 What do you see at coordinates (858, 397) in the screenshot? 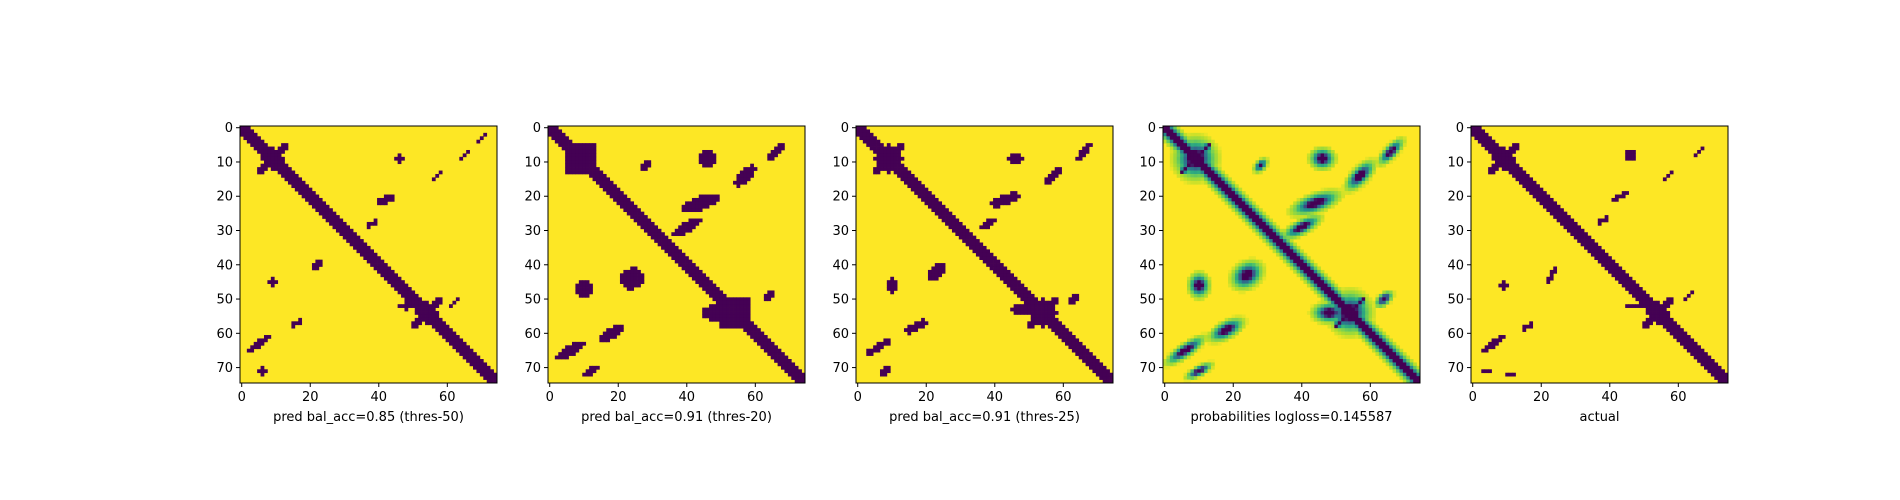
I see `x-tick-label: 0` at bounding box center [858, 397].